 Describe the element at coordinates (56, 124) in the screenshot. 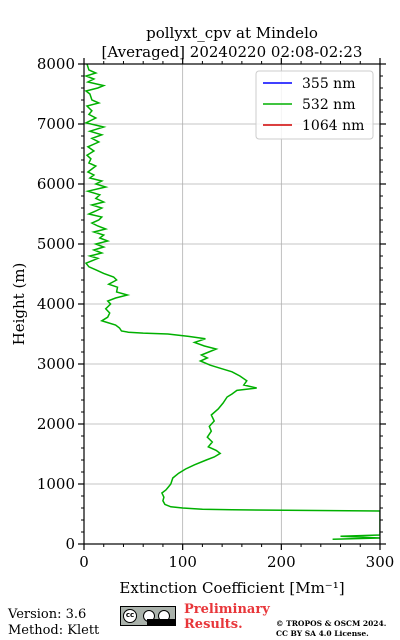

I see `y-tick-label: 7000` at that location.